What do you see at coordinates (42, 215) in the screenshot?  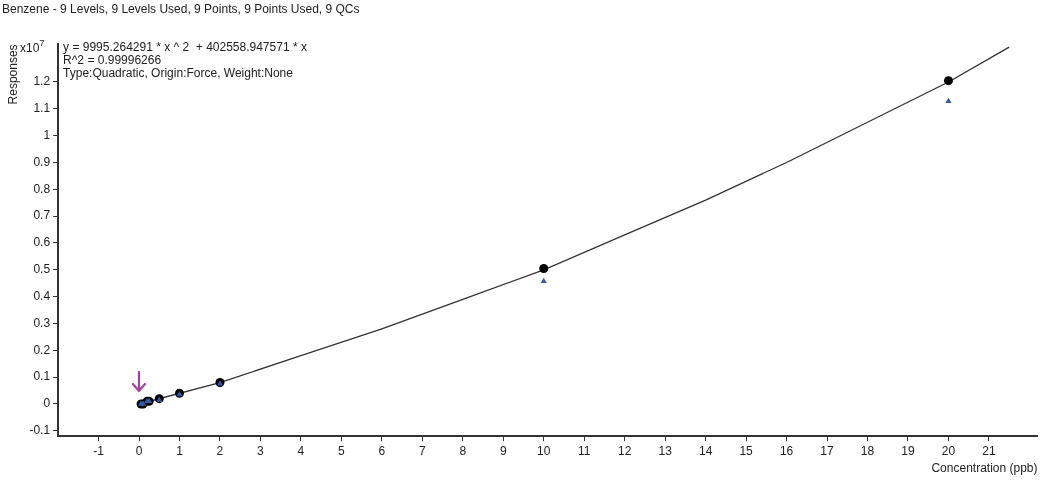 I see `y-tick-label: 0.7` at bounding box center [42, 215].